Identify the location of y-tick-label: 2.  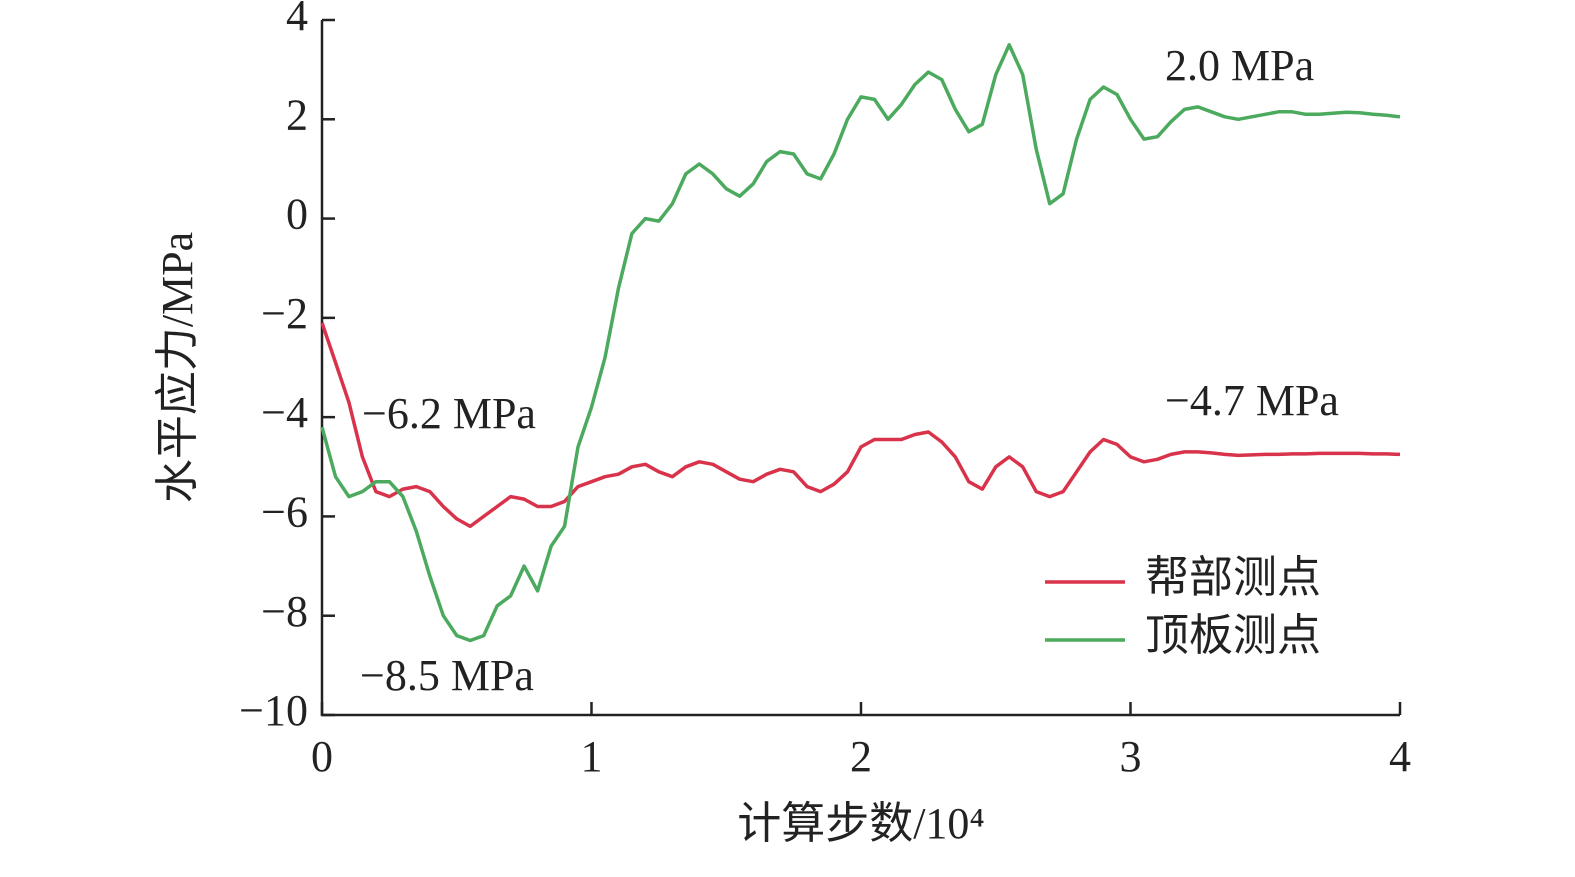
(297, 114).